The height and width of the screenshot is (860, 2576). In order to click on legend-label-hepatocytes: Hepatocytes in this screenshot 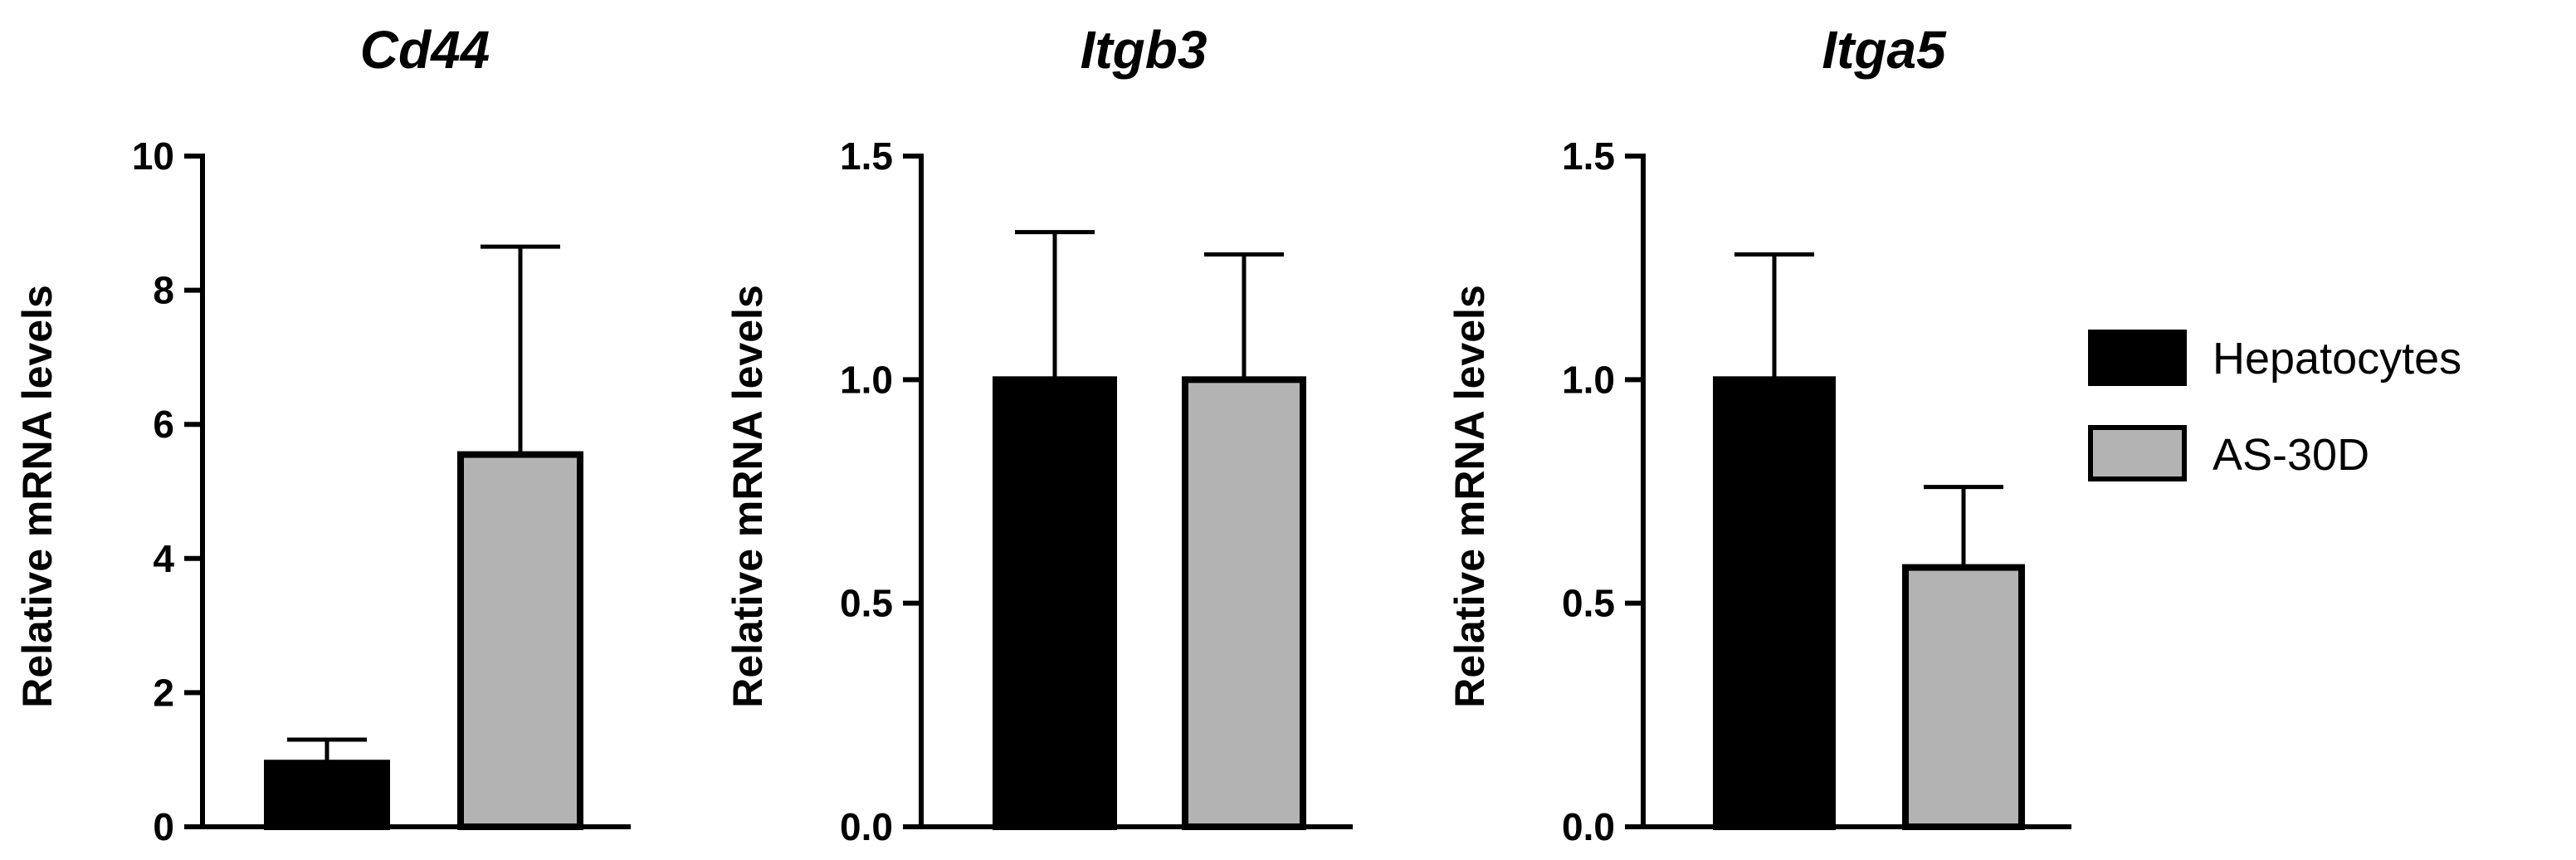, I will do `click(2337, 359)`.